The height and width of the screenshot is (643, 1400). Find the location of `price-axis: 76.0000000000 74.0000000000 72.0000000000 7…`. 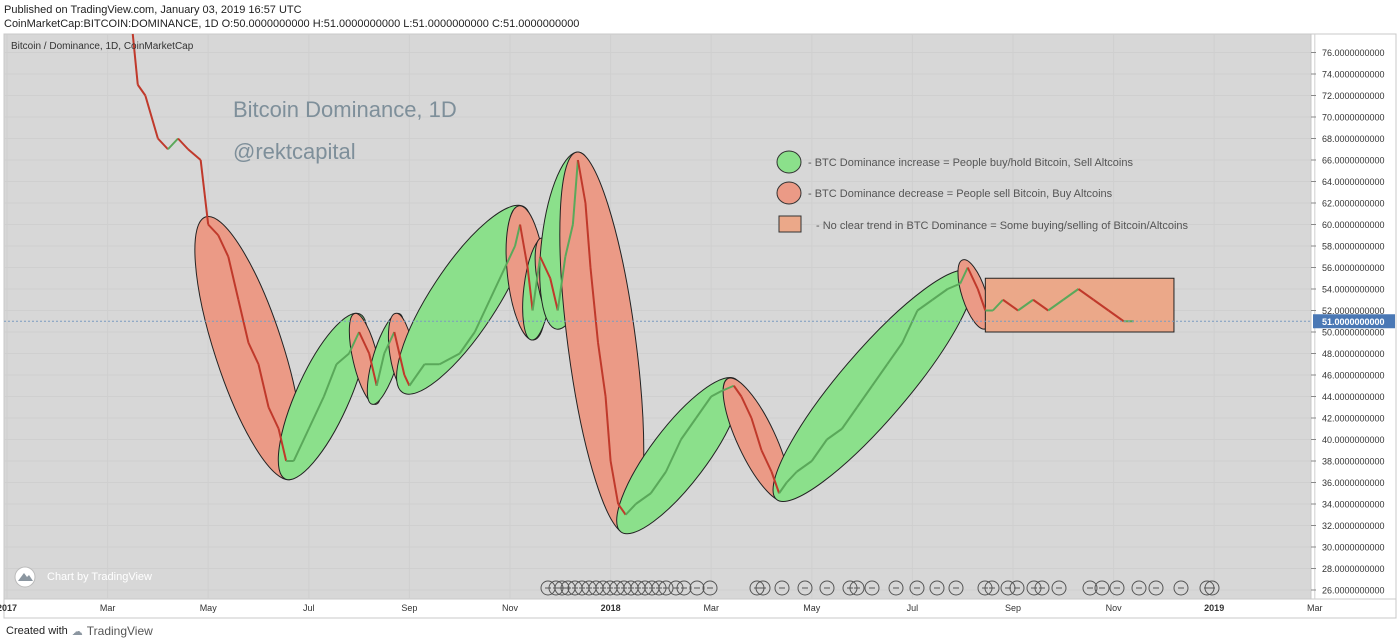

price-axis: 76.0000000000 74.0000000000 72.0000000000 7… is located at coordinates (1348, 322).